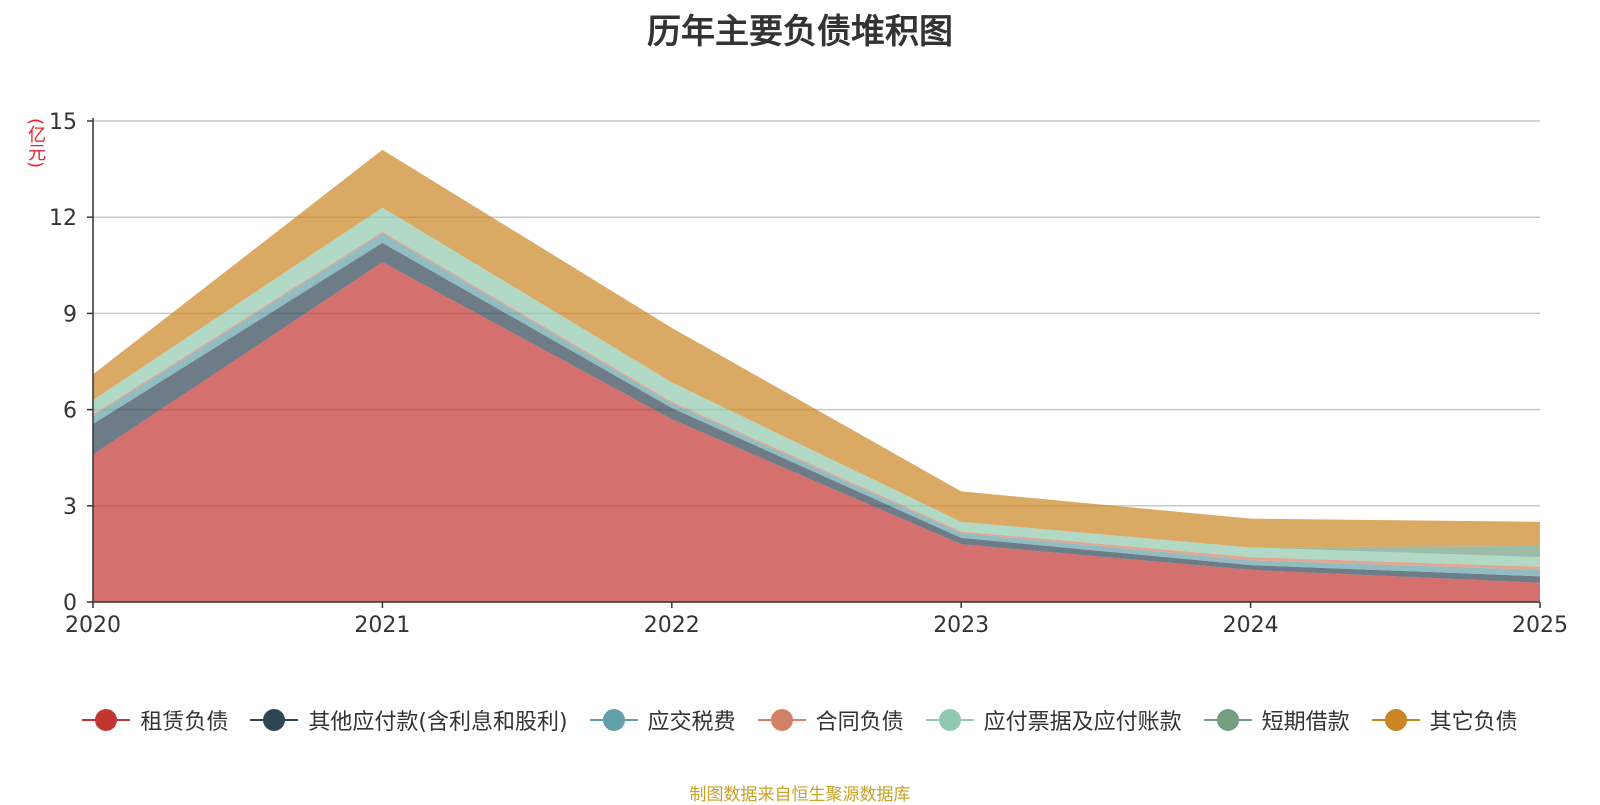 This screenshot has width=1600, height=805. What do you see at coordinates (691, 722) in the screenshot?
I see `legend-label: 应交税费` at bounding box center [691, 722].